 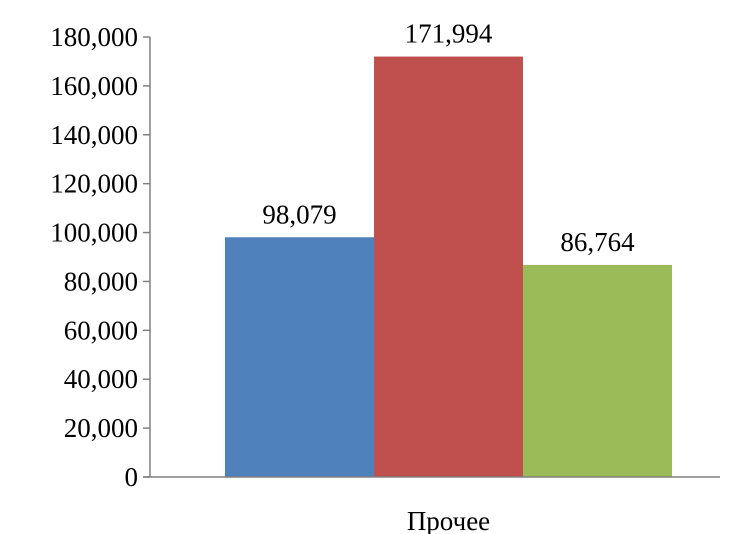 What do you see at coordinates (94, 37) in the screenshot?
I see `y-tick-label: 180,000` at bounding box center [94, 37].